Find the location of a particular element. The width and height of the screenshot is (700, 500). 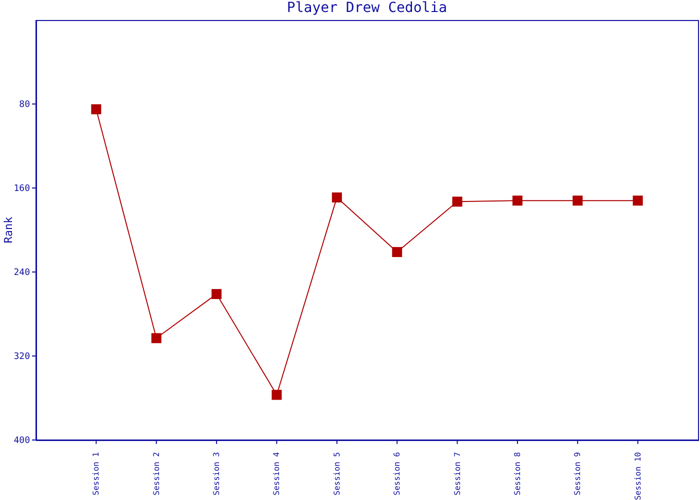

x-tick-label: Session 1 is located at coordinates (96, 474).